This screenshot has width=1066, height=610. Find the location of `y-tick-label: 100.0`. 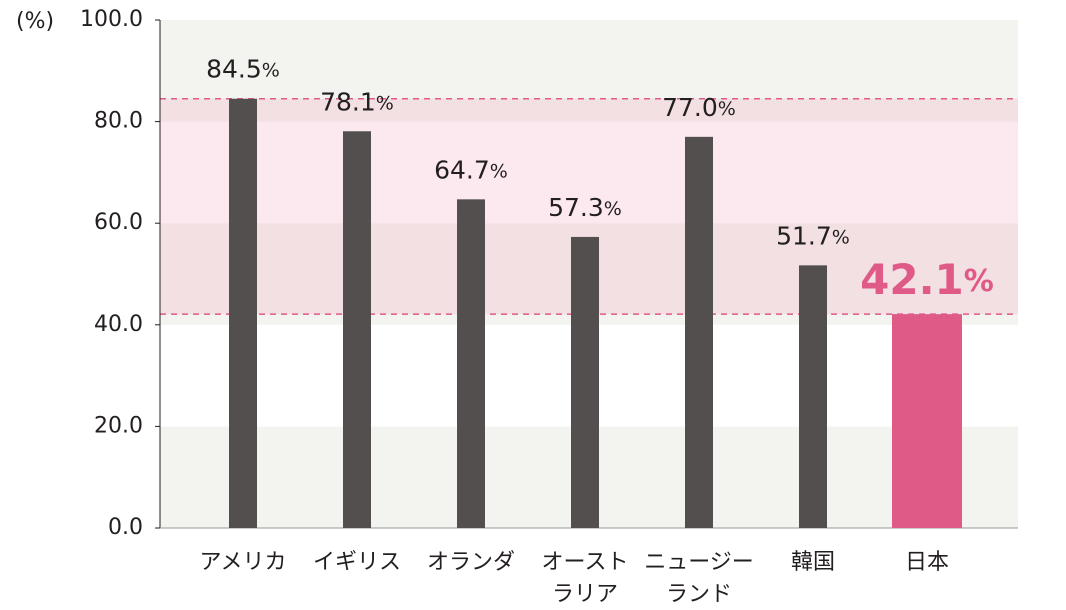

y-tick-label: 100.0 is located at coordinates (111, 19).